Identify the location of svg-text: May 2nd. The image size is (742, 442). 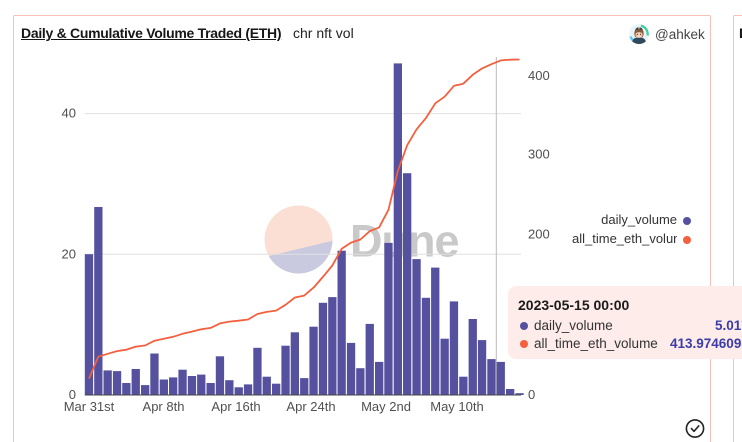
(386, 406).